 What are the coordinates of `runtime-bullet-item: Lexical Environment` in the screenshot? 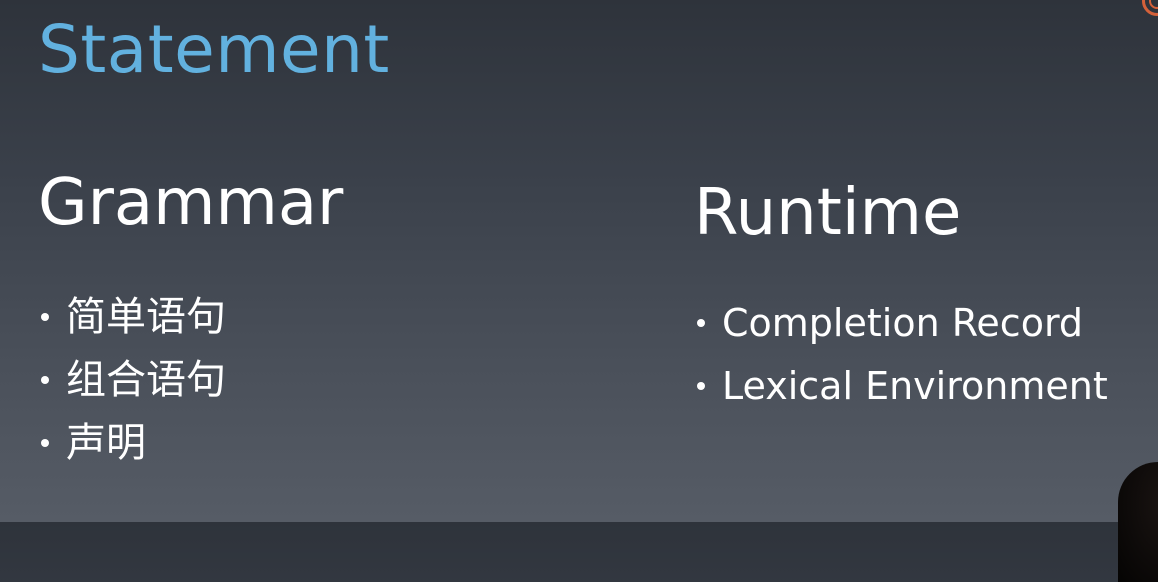 It's located at (901, 386).